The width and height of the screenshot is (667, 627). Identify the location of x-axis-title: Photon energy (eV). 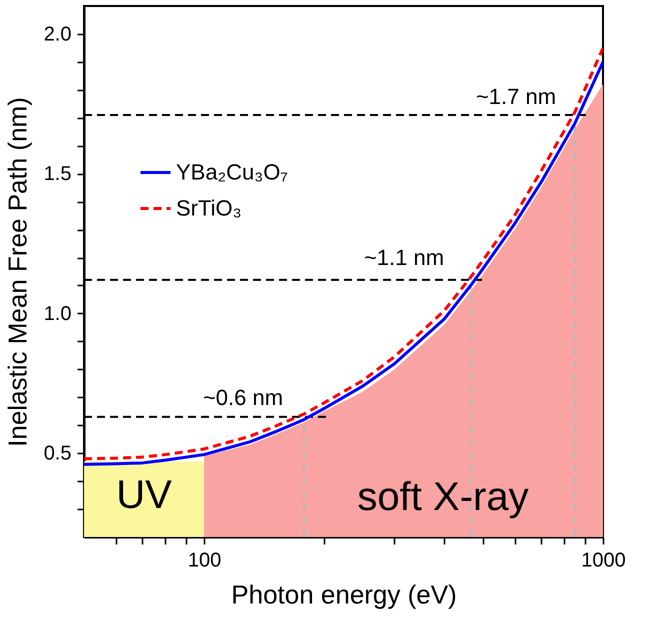
(344, 595).